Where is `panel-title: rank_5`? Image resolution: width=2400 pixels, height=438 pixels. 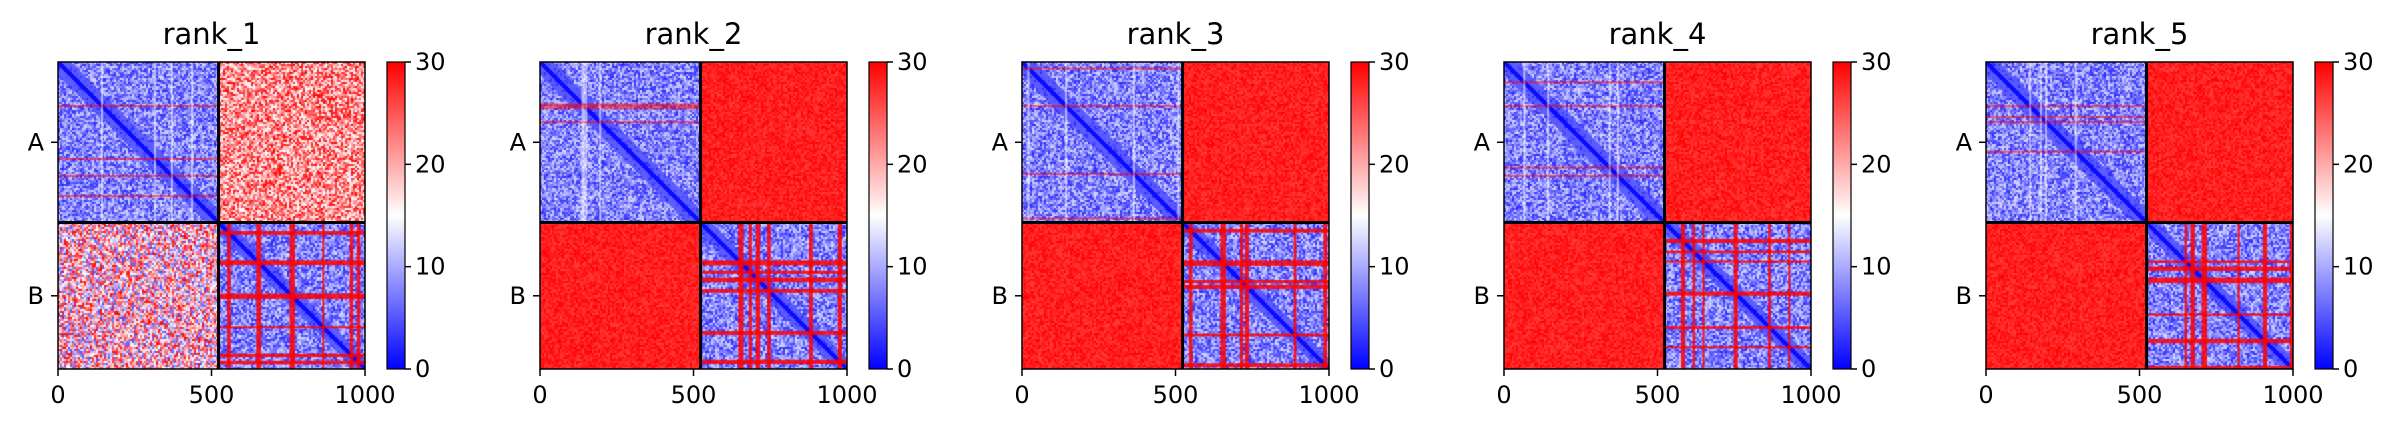 panel-title: rank_5 is located at coordinates (2140, 34).